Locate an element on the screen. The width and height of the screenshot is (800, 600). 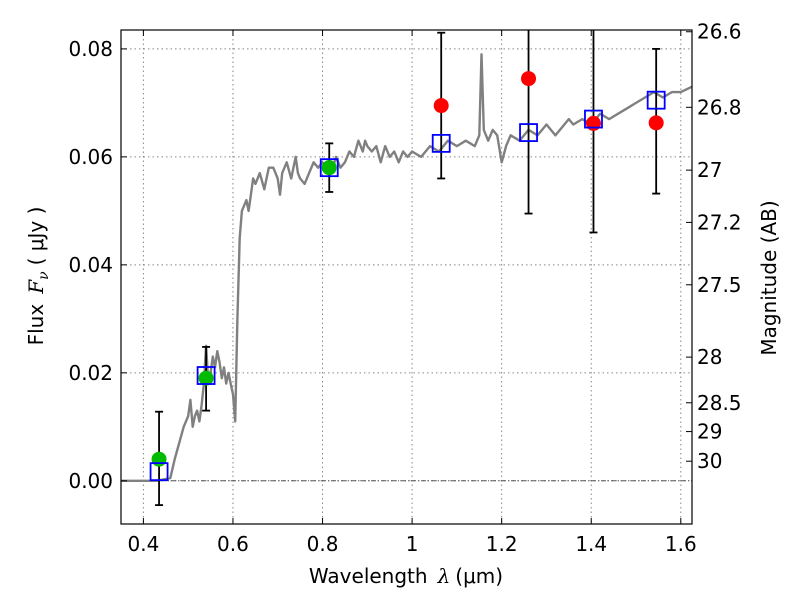
y-axis-ticks: 0.00 0.02 0.04 0.06 0.08 is located at coordinates (97, 265).